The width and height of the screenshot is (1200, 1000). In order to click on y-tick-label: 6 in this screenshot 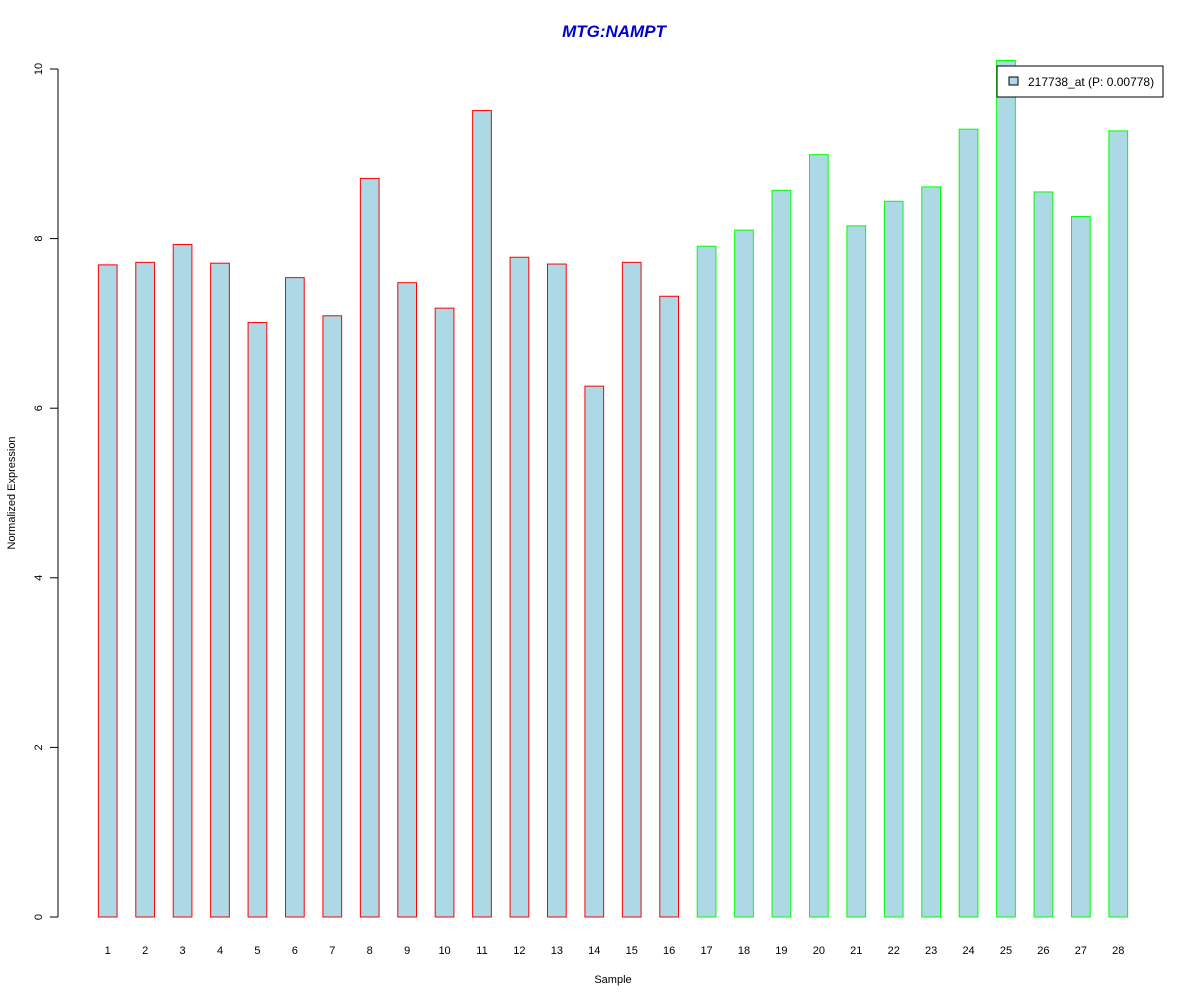, I will do `click(39, 408)`.